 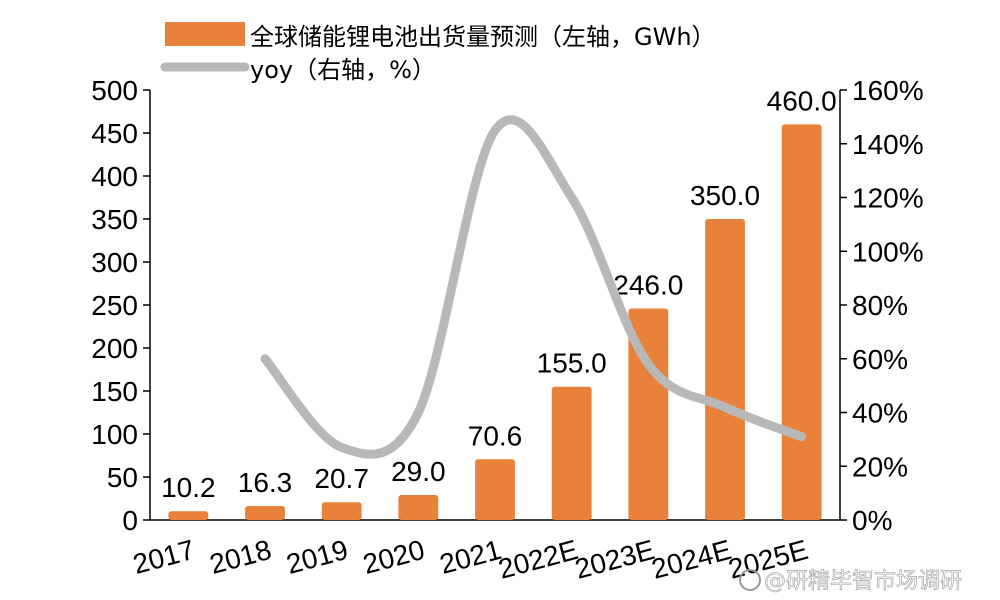 I want to click on right-tick-label: 120%, so click(x=888, y=198).